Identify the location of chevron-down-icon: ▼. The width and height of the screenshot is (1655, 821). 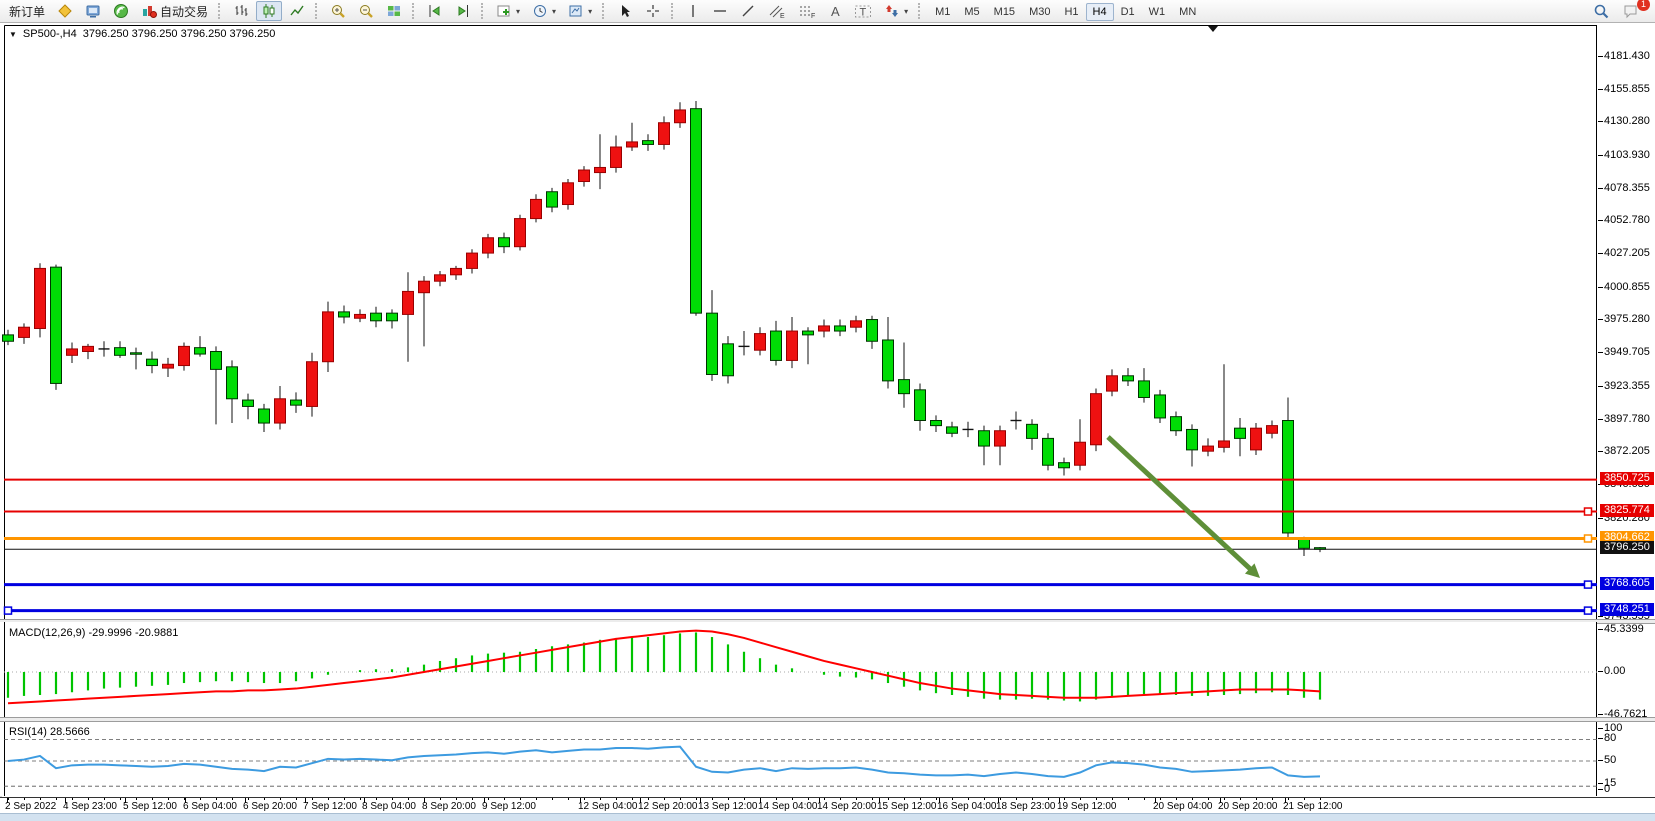
(13, 34).